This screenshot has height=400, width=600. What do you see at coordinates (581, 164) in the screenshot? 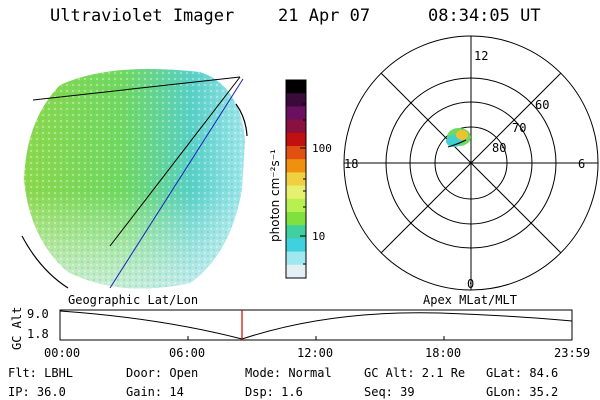
I see `mlt-label-6: 6` at bounding box center [581, 164].